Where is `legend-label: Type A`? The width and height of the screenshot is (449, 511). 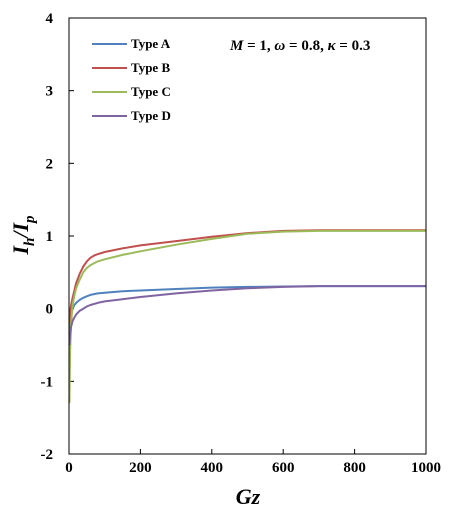
legend-label: Type A is located at coordinates (151, 43).